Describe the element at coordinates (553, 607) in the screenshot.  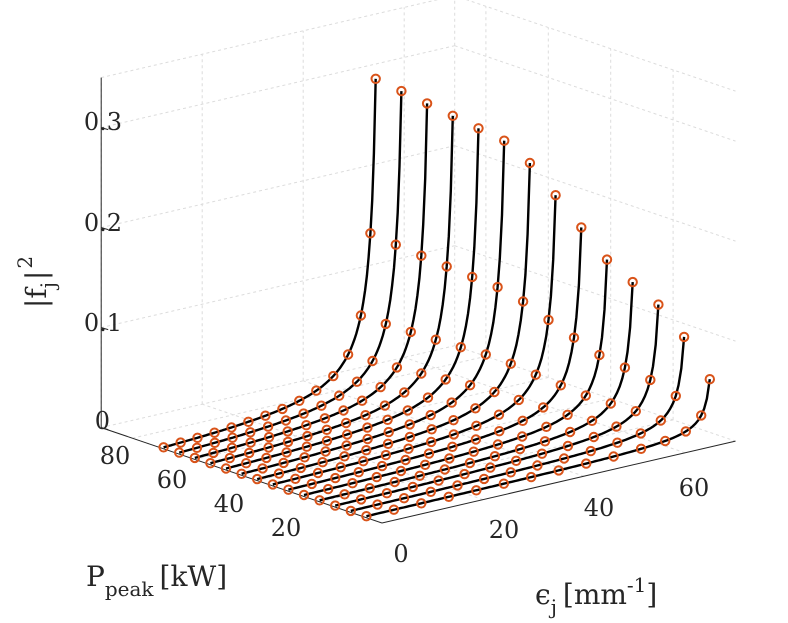
I see `x-label-sub: j` at that location.